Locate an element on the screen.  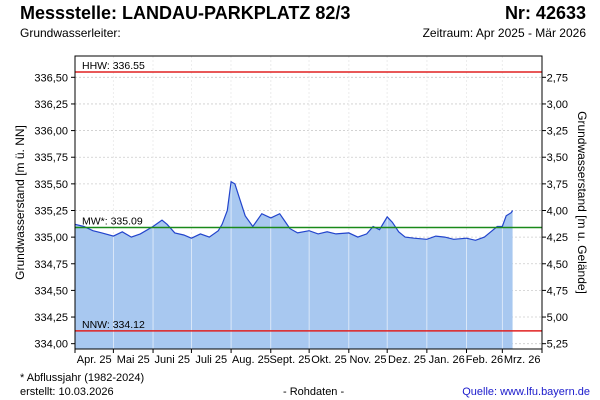
left-tick-label: 335,00 is located at coordinates (51, 238).